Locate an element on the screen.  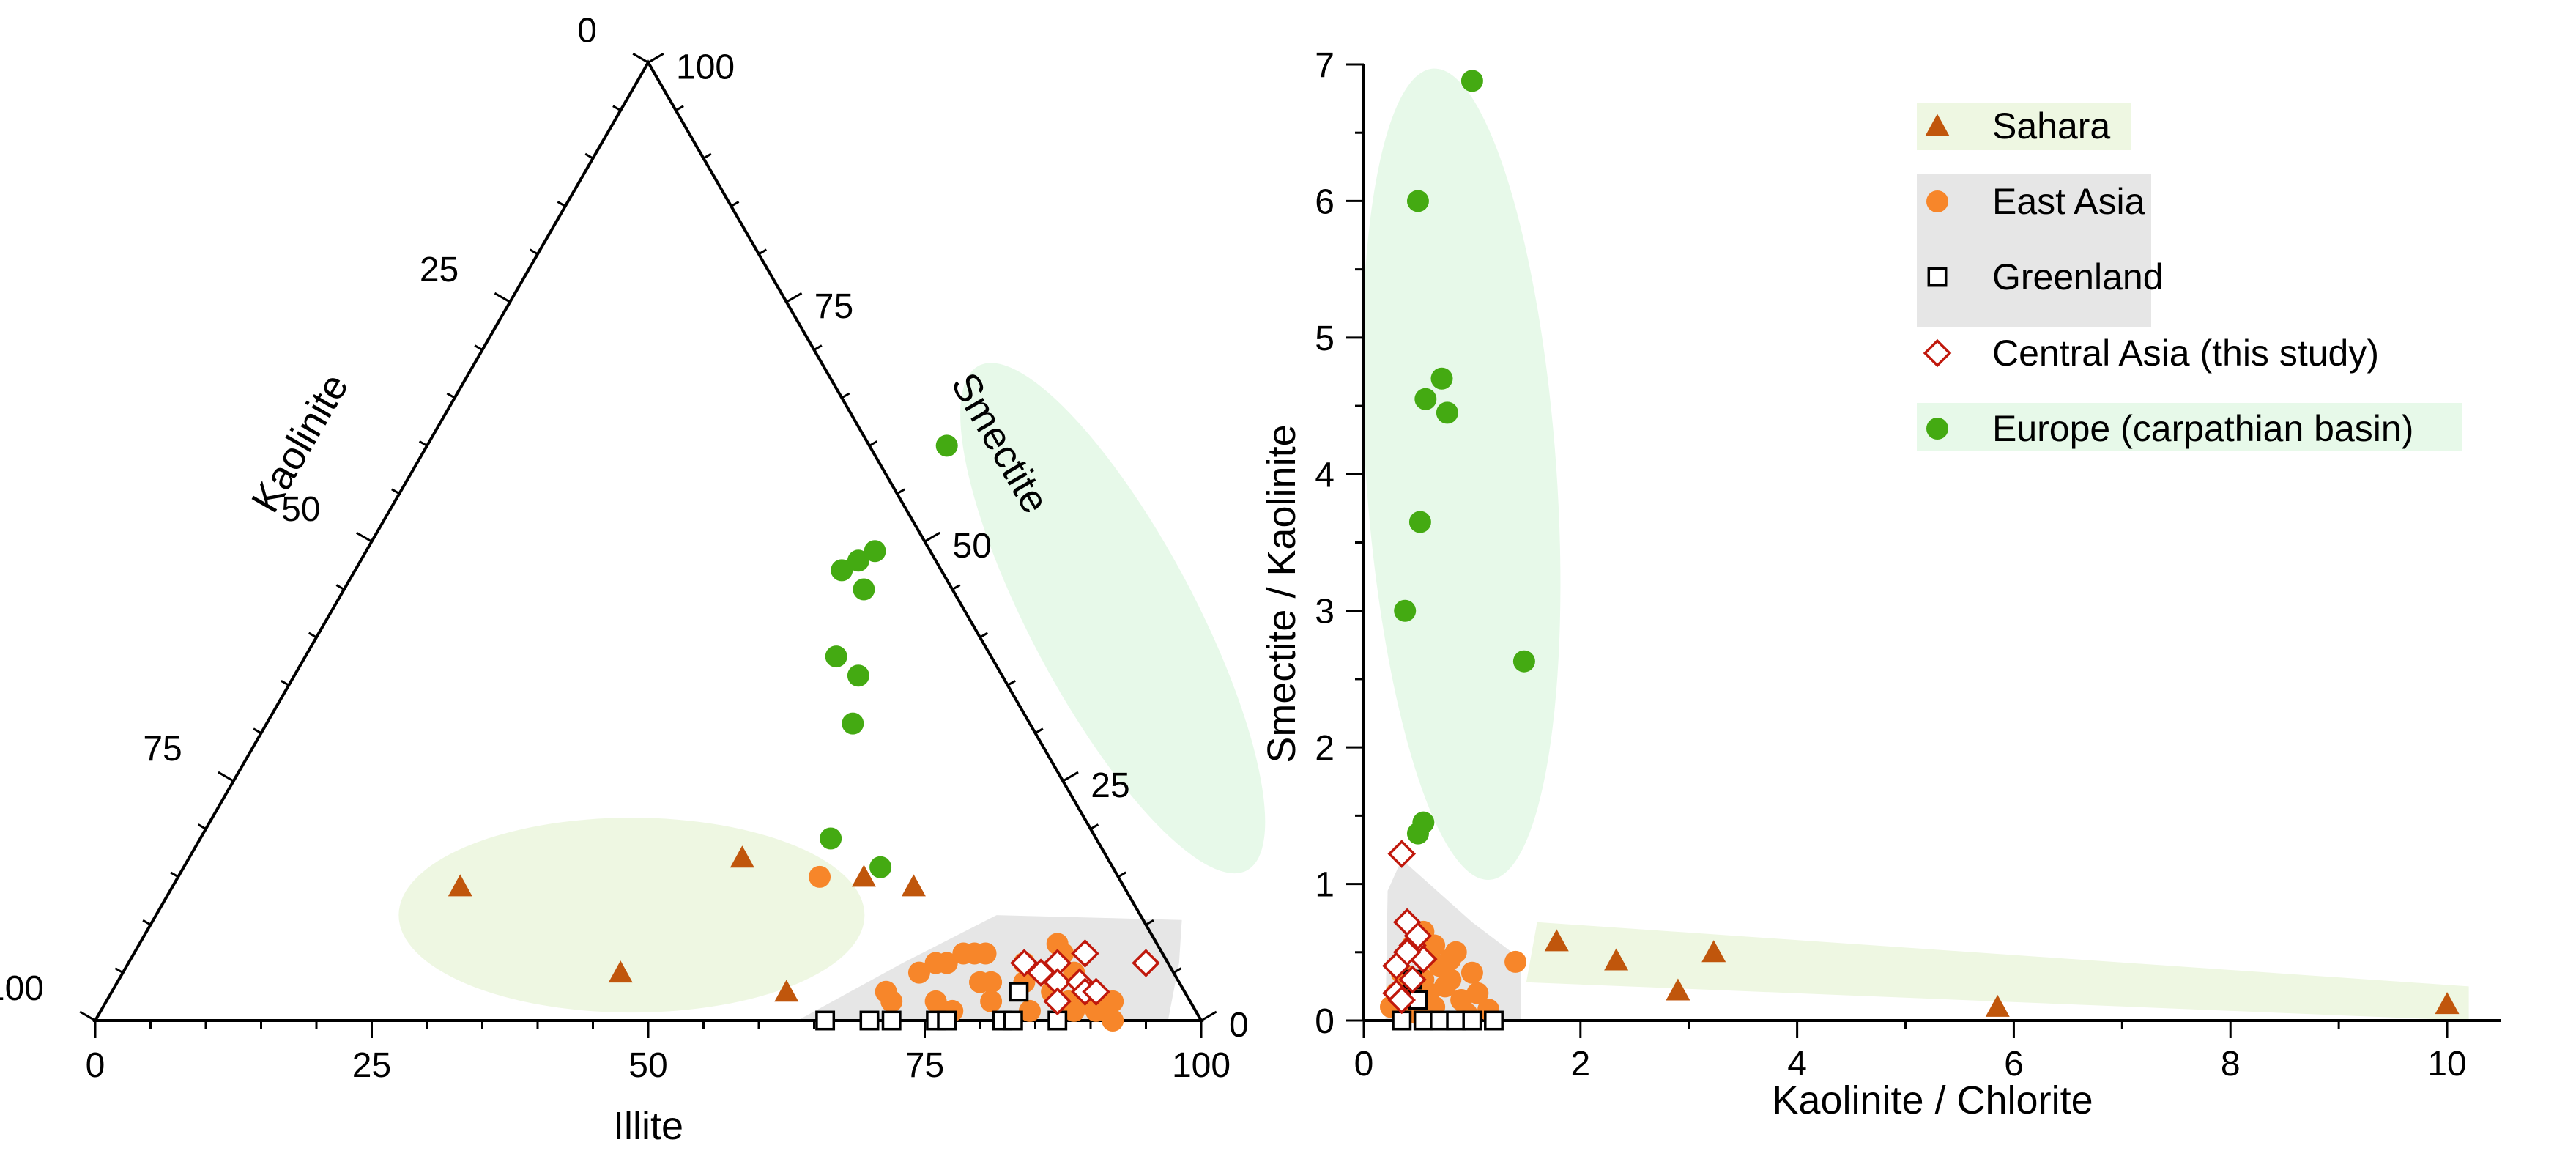
legend-label-central-asia-this-study: Central Asia (this study) is located at coordinates (2185, 353).